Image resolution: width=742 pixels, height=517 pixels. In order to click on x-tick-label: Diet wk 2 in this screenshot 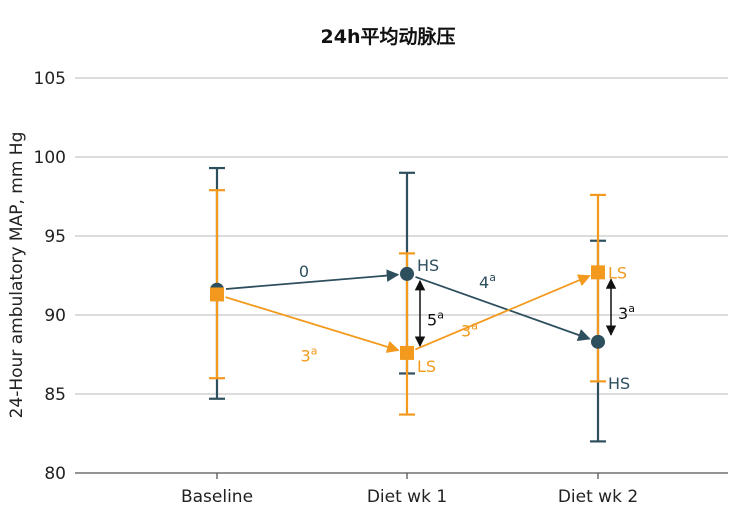, I will do `click(598, 497)`.